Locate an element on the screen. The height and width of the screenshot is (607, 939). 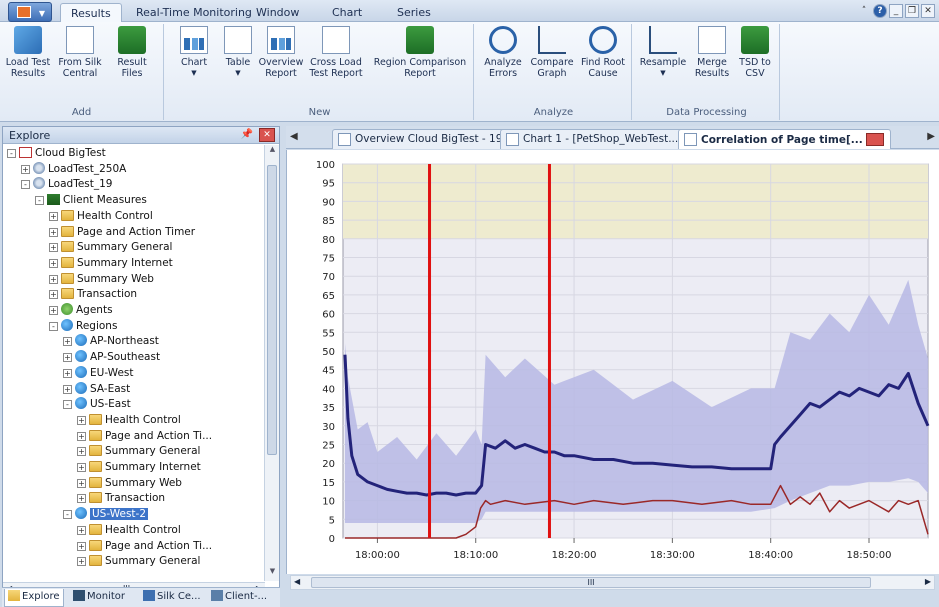
pin-icon: 📌 is located at coordinates (246, 134).